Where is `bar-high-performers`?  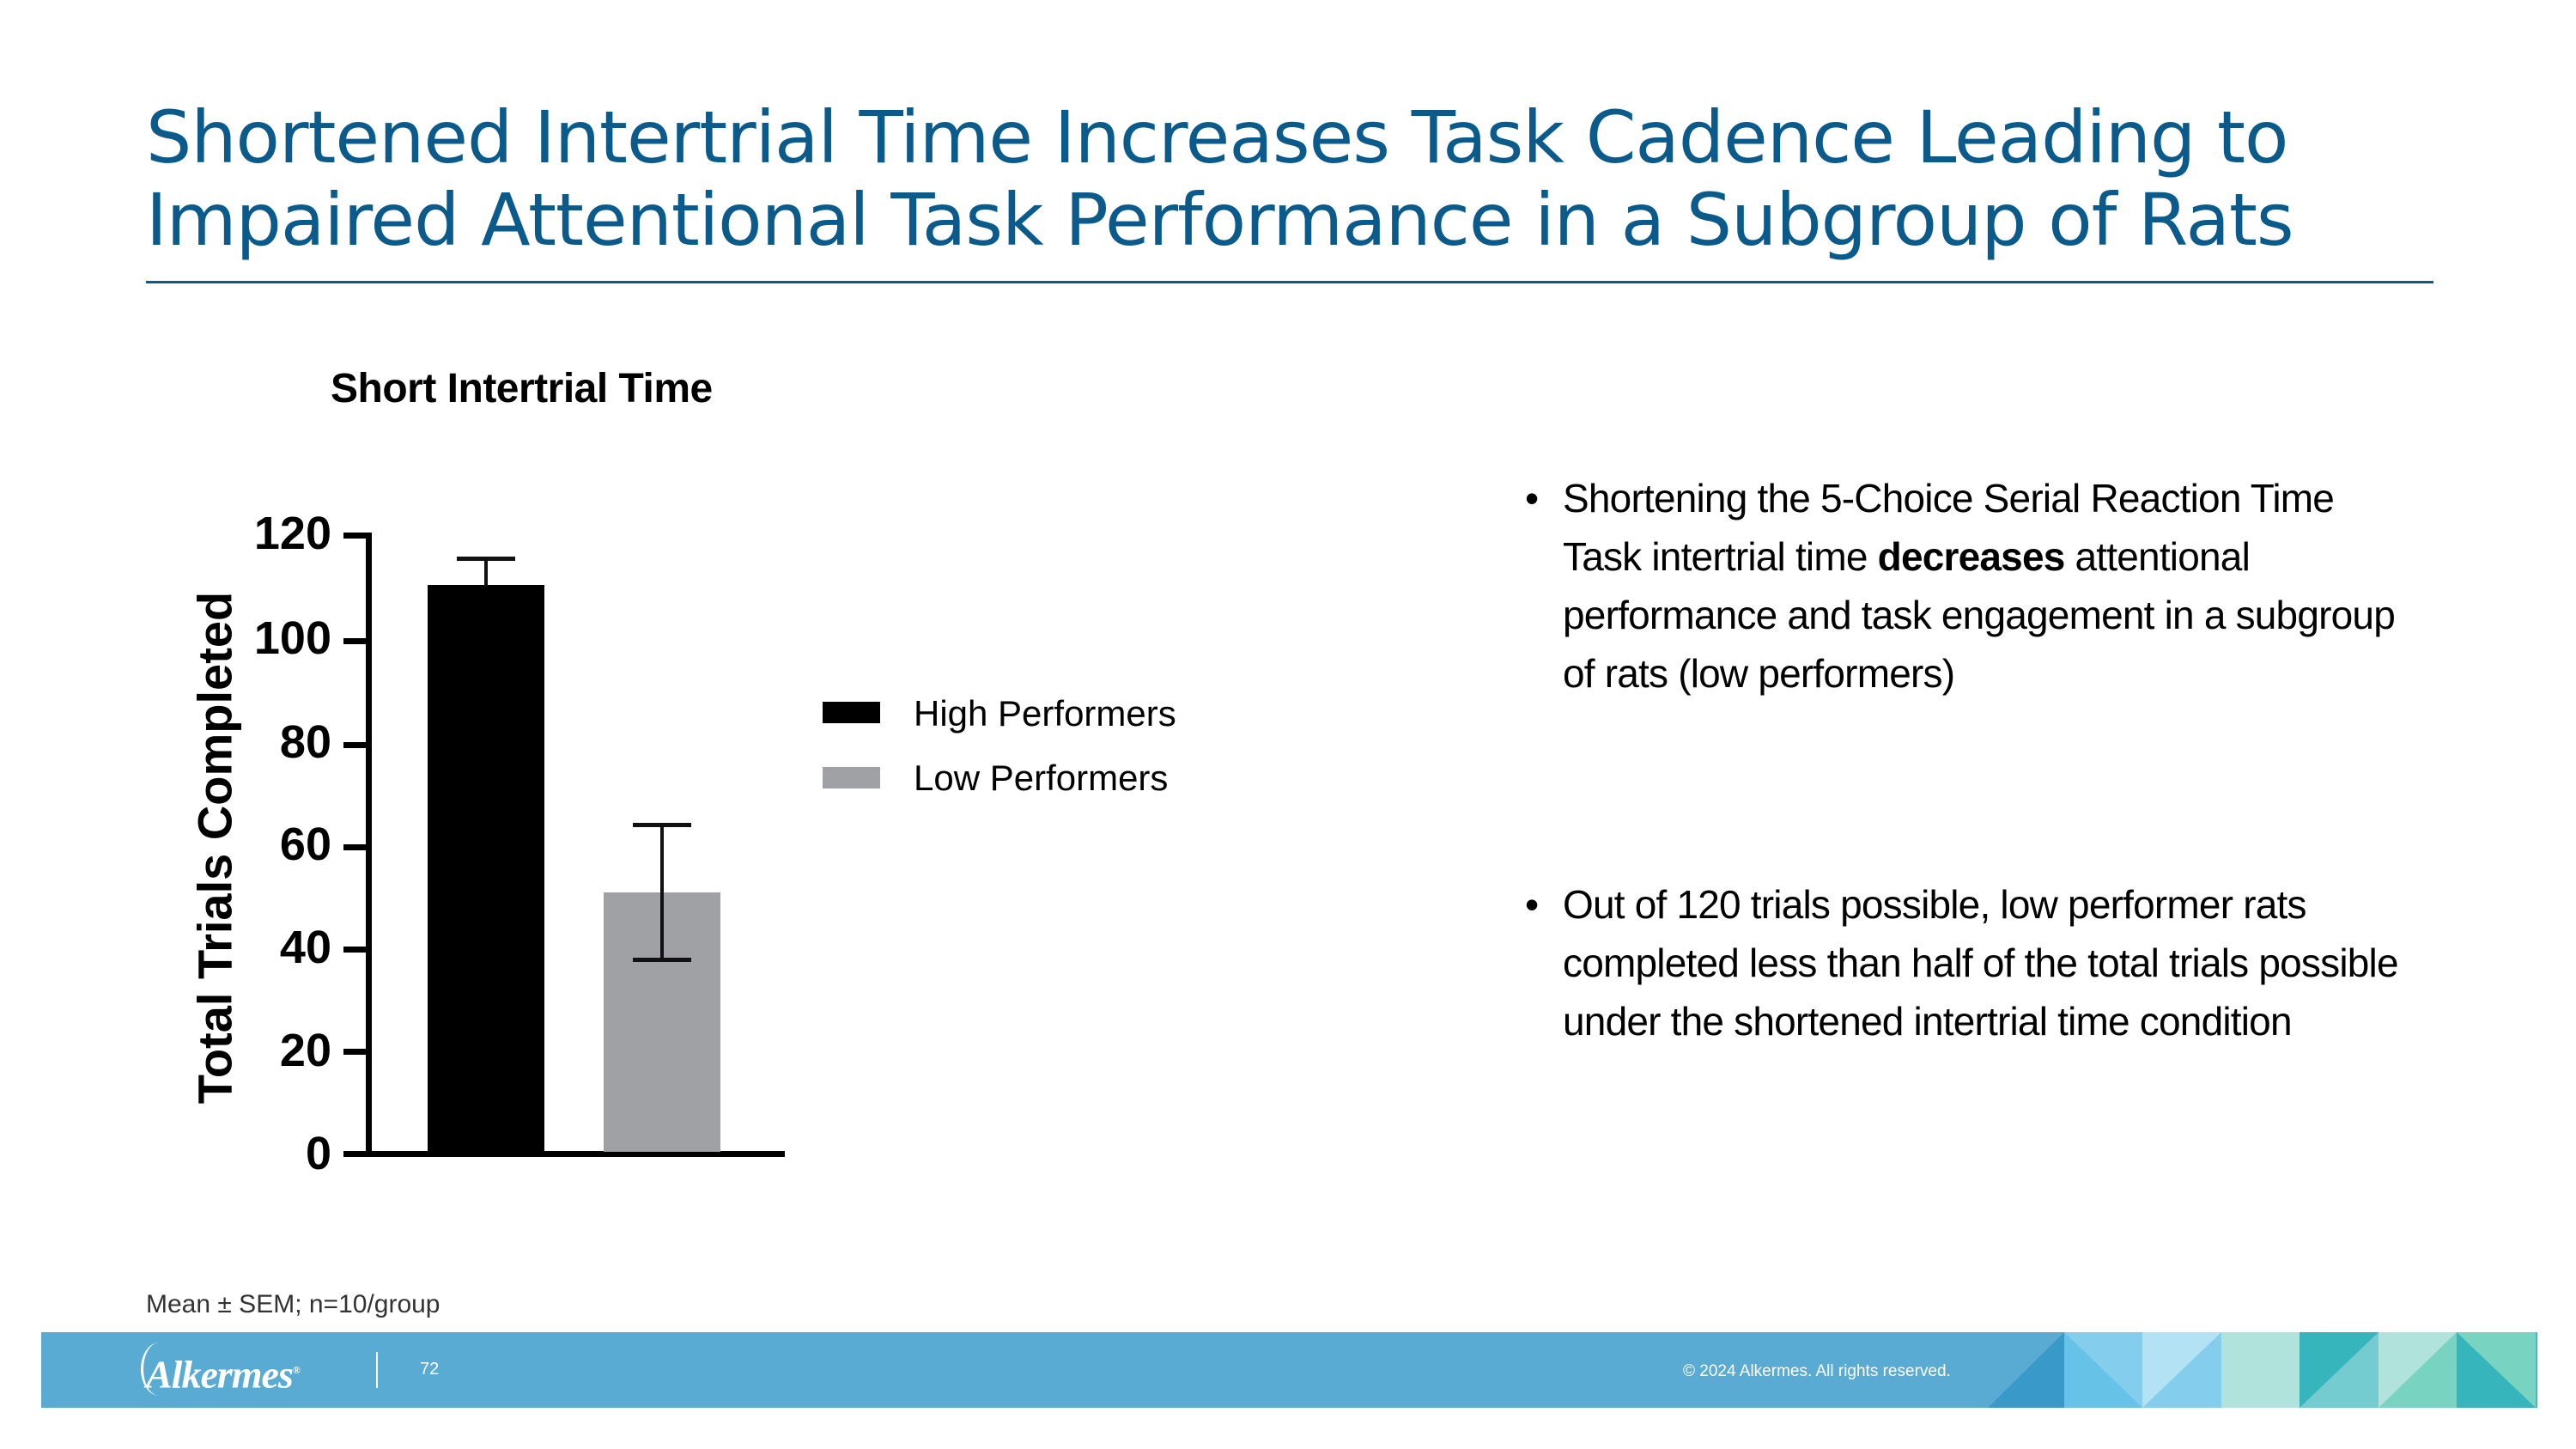 bar-high-performers is located at coordinates (486, 868).